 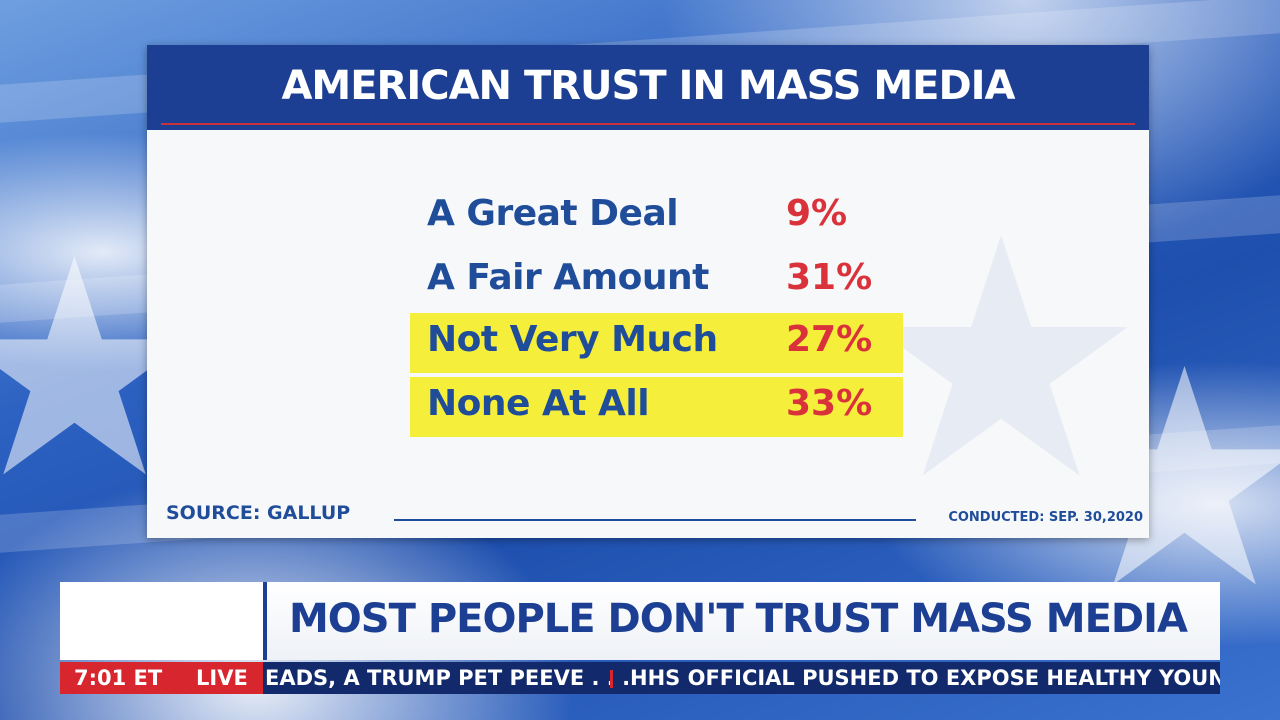 I want to click on time-live-box: 7:01 ET LIVE, so click(x=161, y=678).